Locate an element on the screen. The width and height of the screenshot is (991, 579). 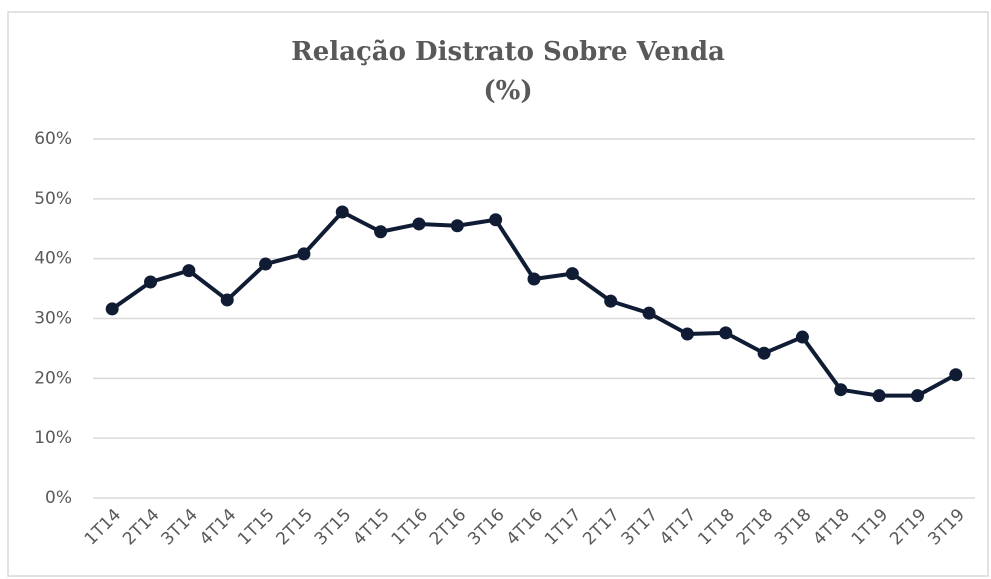
y-tick-label: 60% is located at coordinates (53, 139).